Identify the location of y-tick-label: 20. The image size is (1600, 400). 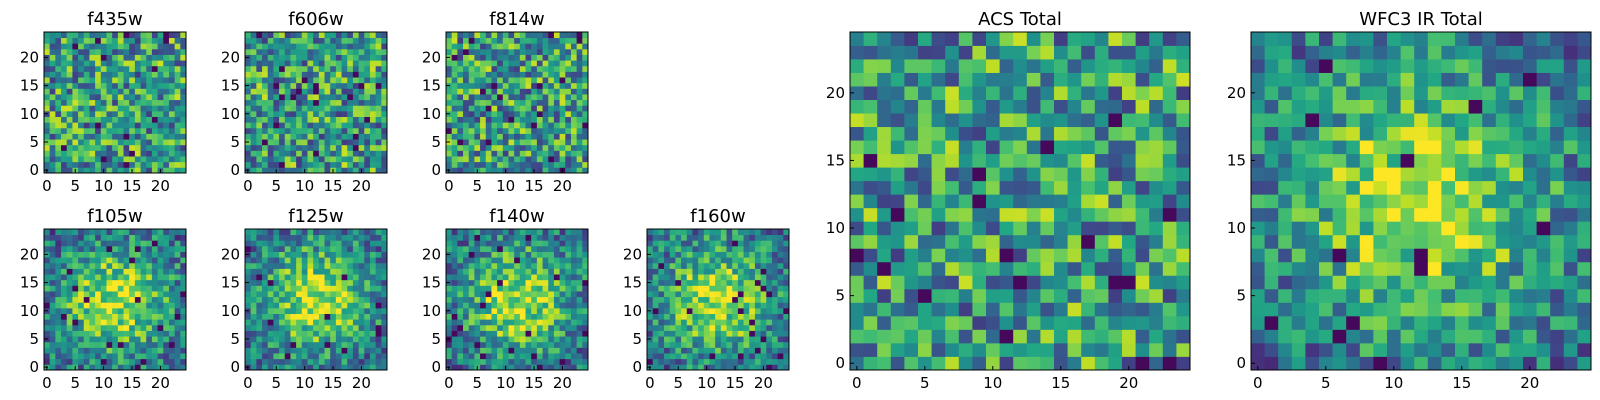
(632, 254).